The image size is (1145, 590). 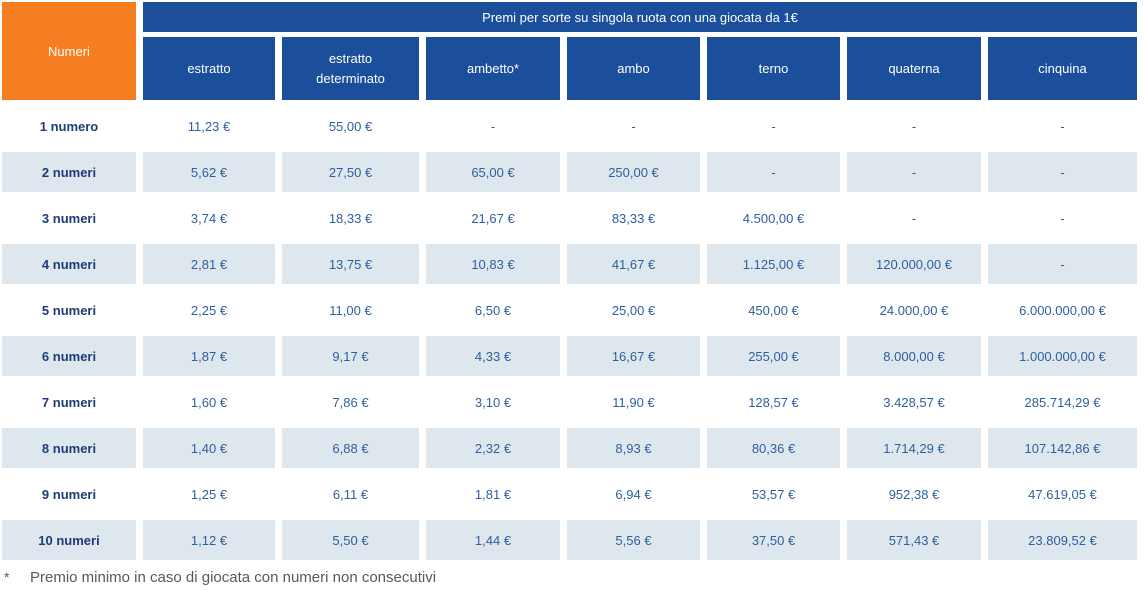 I want to click on column-header-ambetto: ambetto*, so click(x=493, y=68).